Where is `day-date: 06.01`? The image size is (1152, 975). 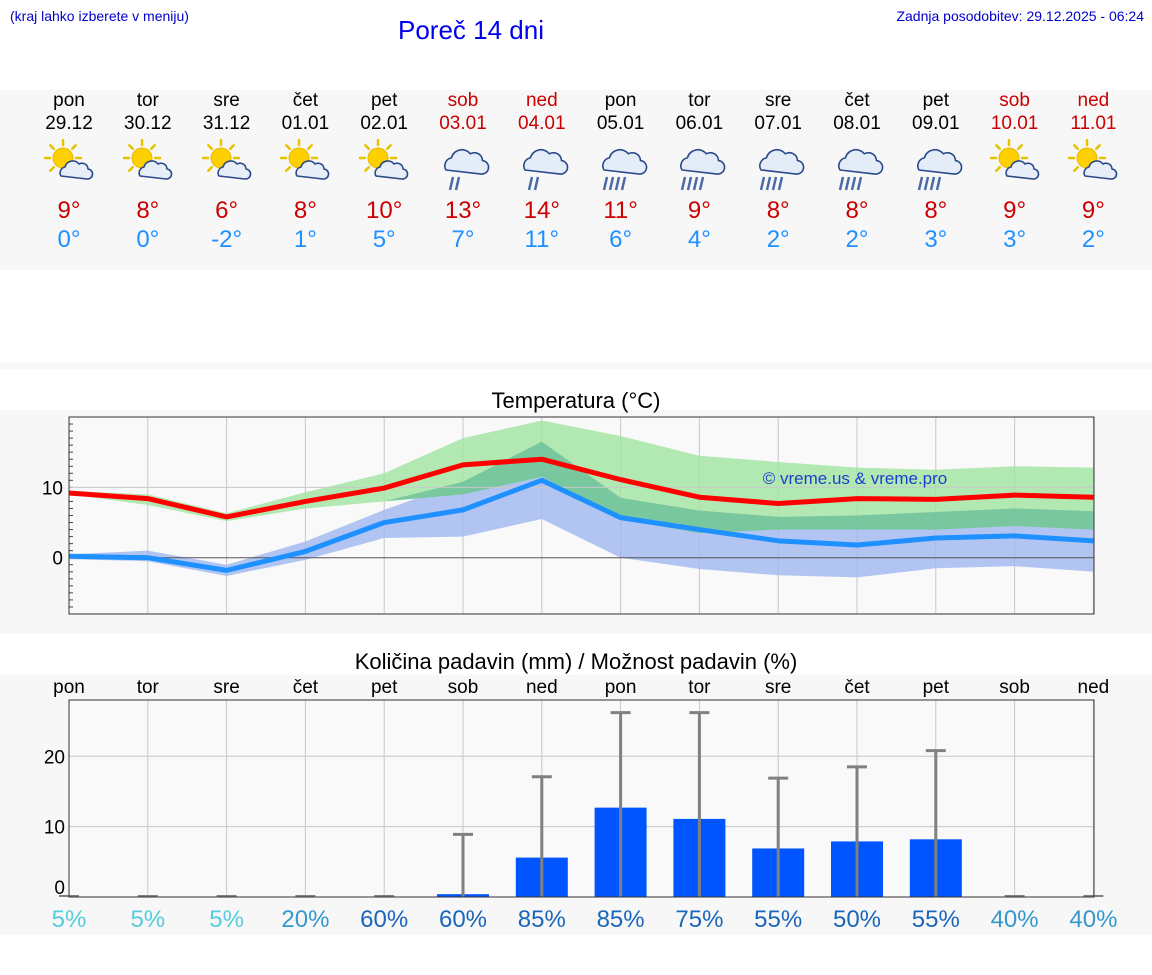 day-date: 06.01 is located at coordinates (699, 123).